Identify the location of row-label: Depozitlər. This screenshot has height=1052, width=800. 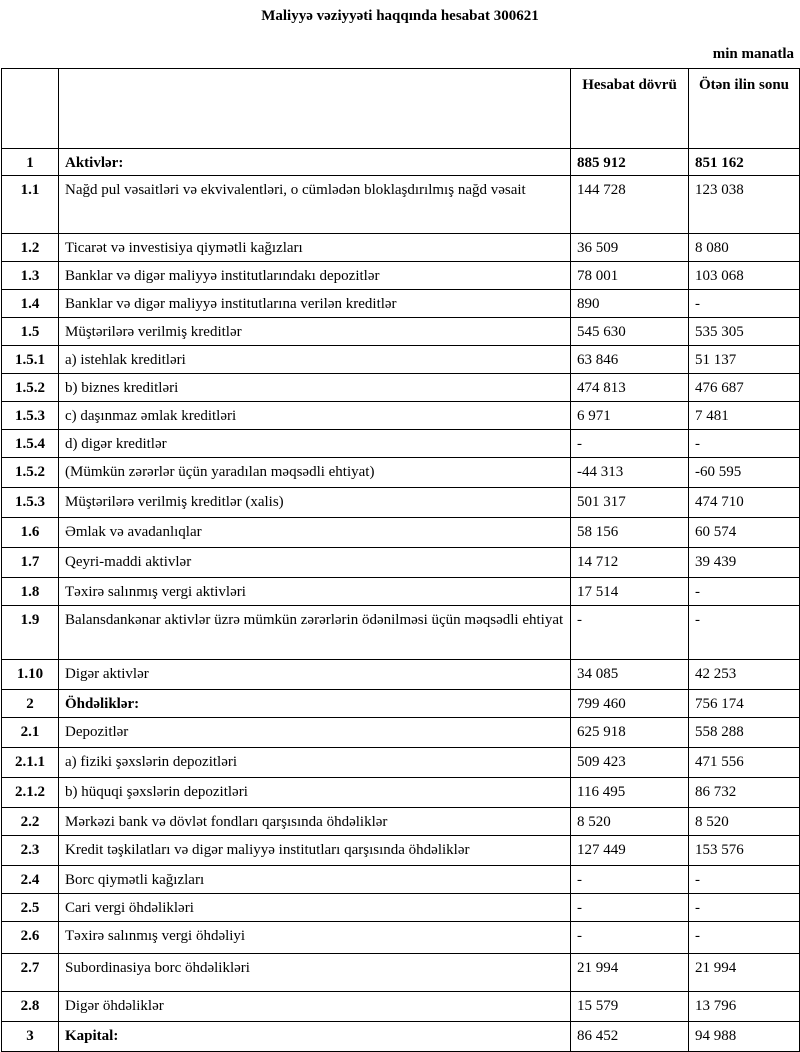
(314, 732).